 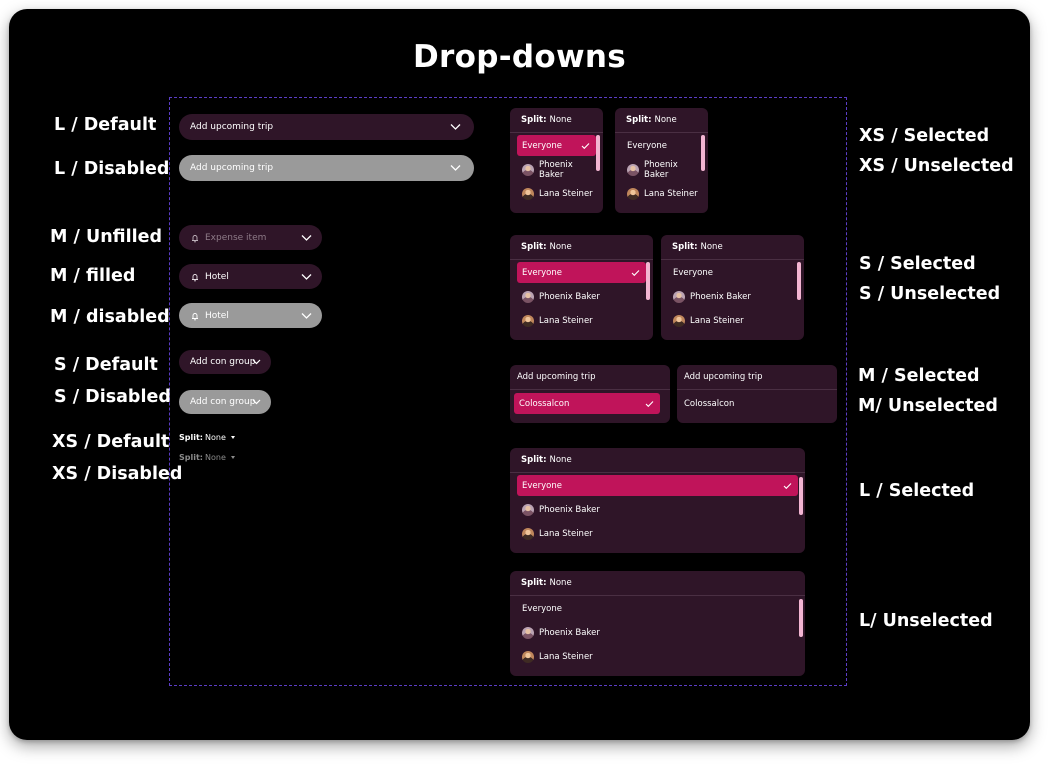 I want to click on xs-dropdown-default: Split: None, so click(x=207, y=437).